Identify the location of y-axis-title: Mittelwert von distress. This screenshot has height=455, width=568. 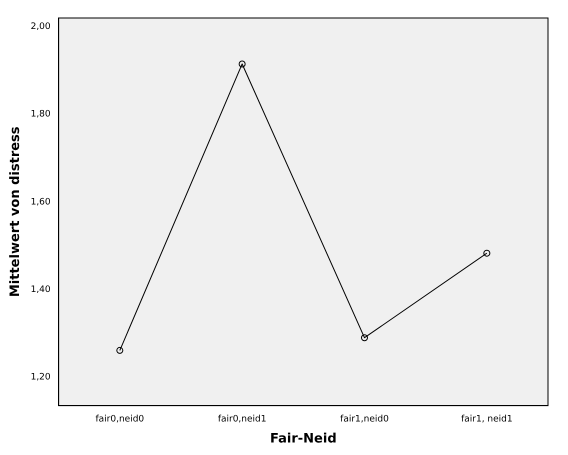
(16, 212).